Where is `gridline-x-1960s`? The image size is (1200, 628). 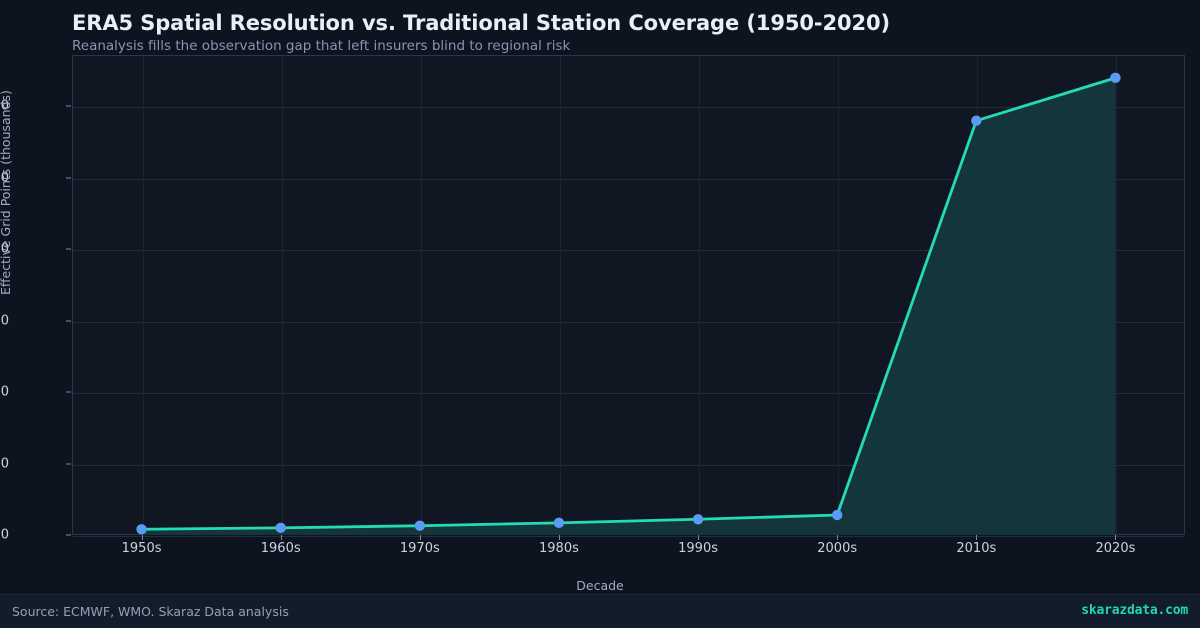
gridline-x-1960s is located at coordinates (282, 295).